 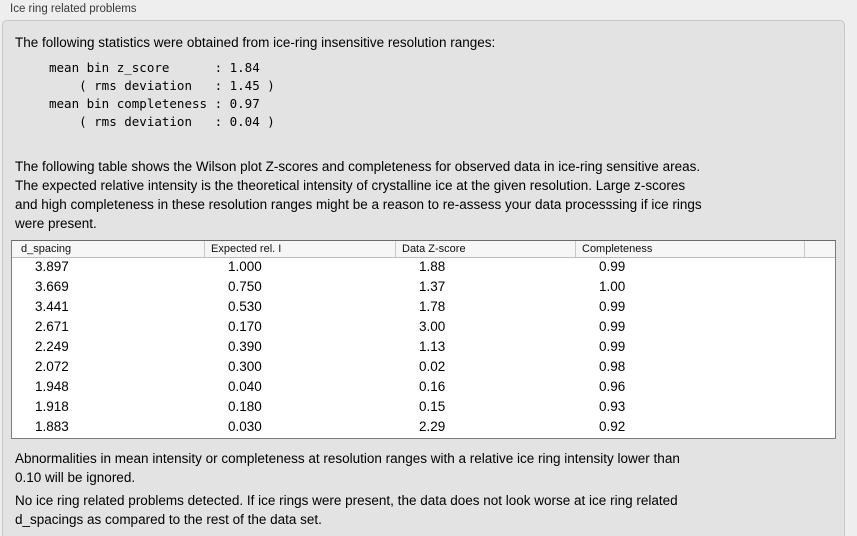 I want to click on table-cell: 2.072, so click(x=52, y=366).